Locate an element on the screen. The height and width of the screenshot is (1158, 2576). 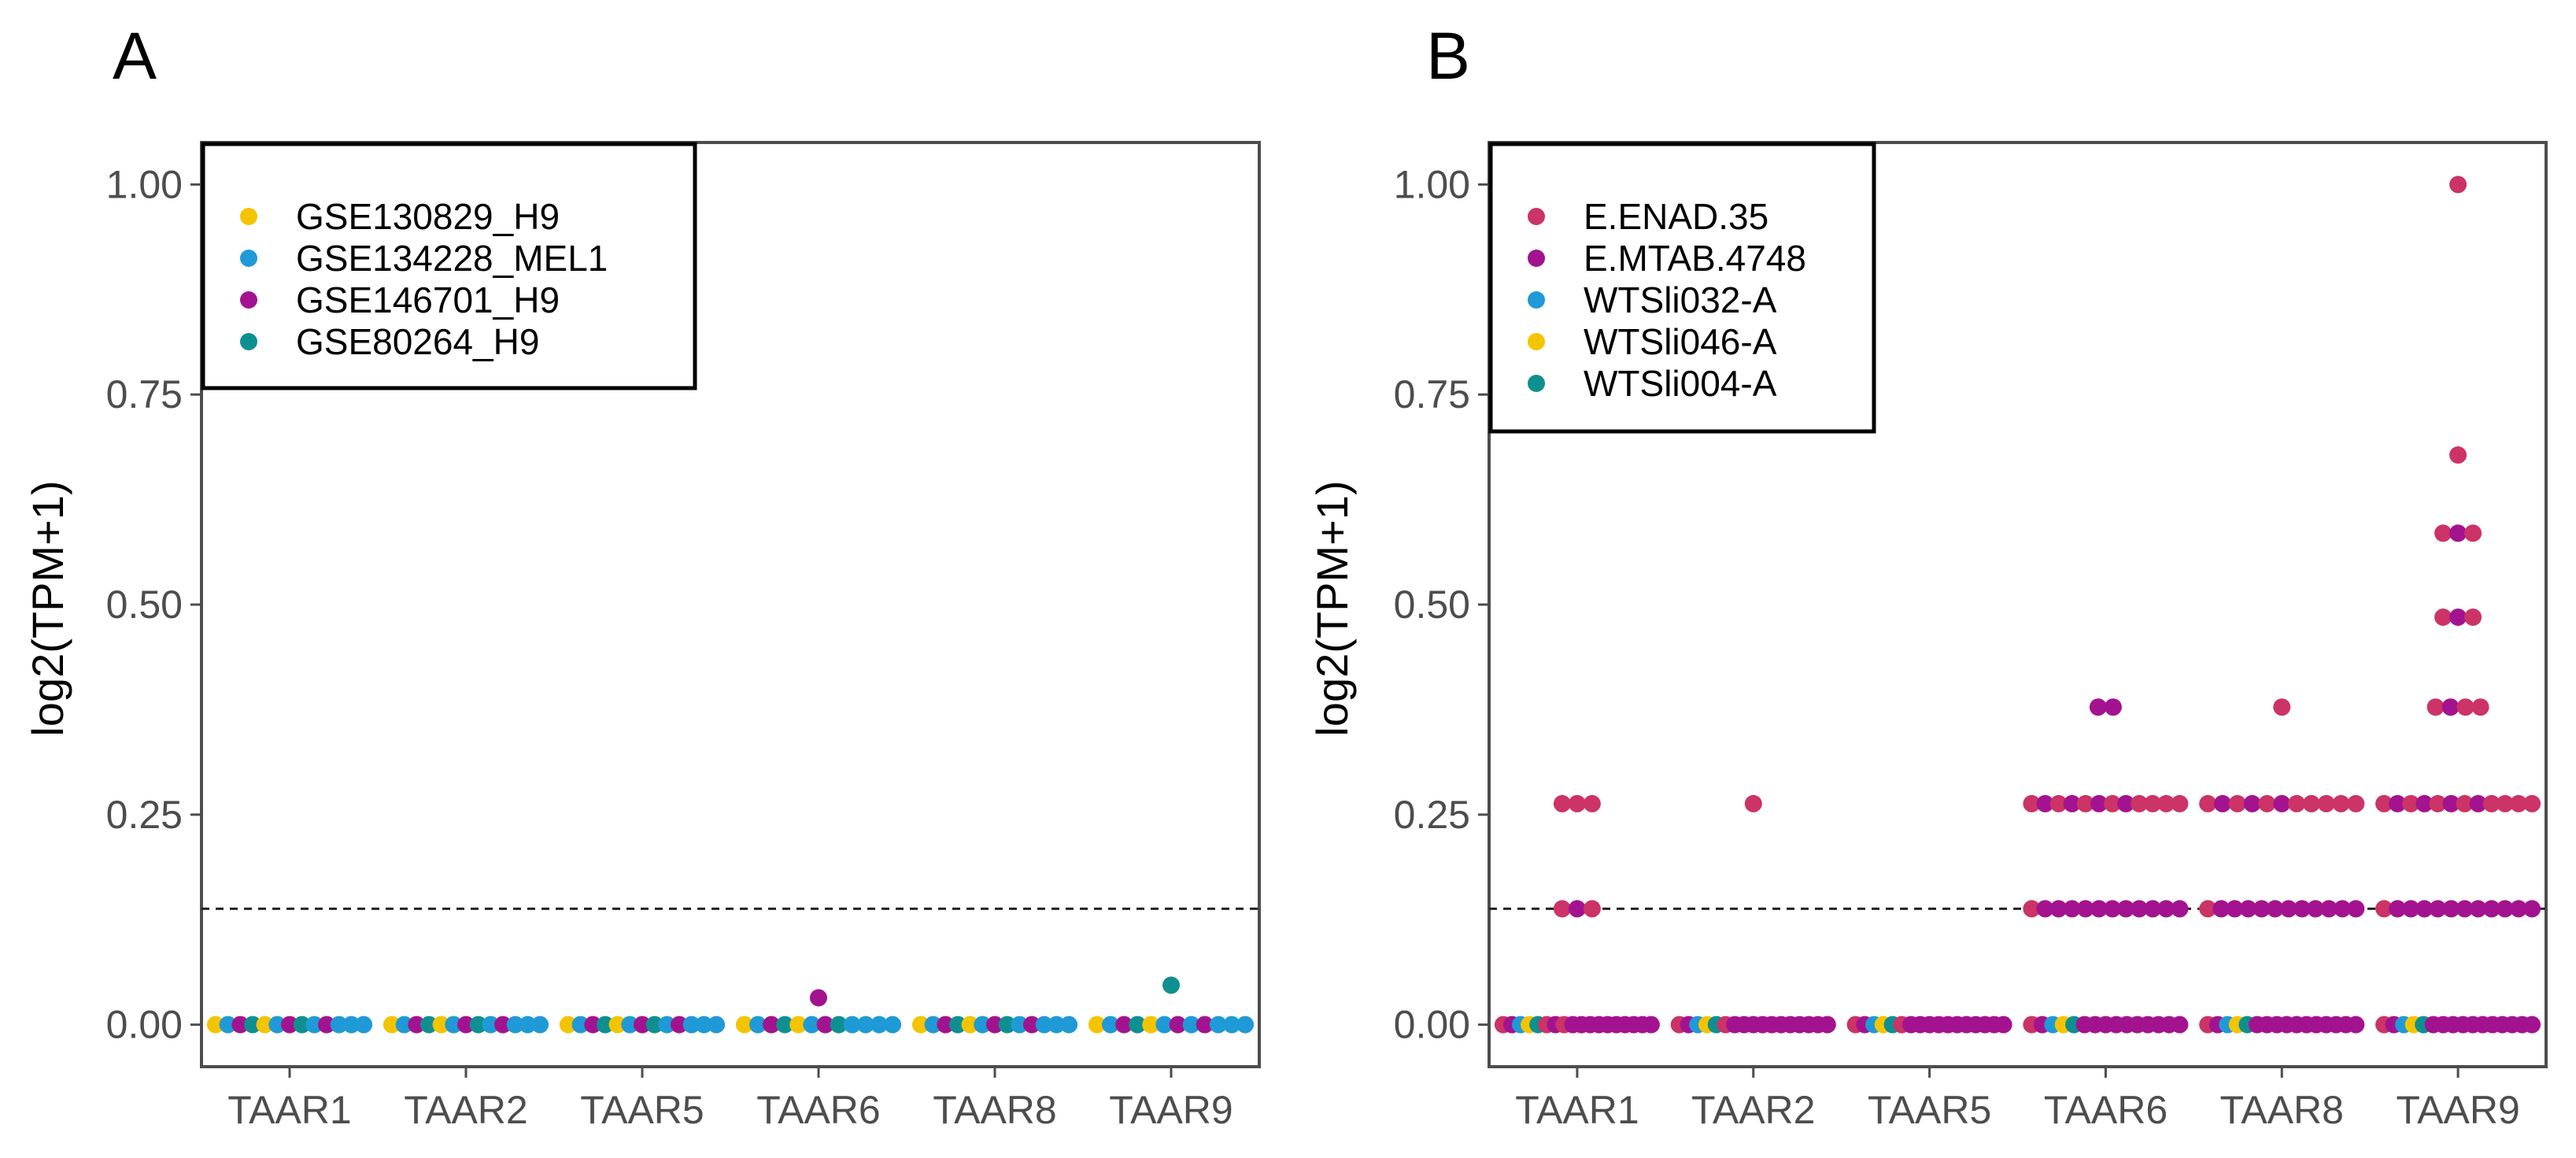
panel-a-label: A is located at coordinates (135, 56).